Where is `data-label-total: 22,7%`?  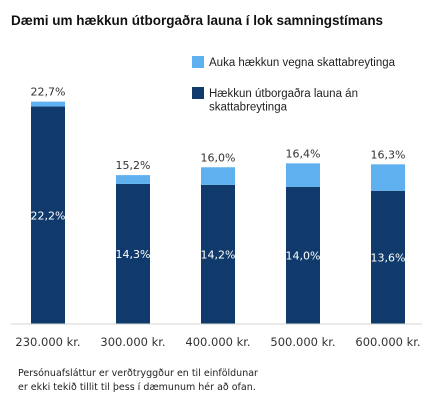
data-label-total: 22,7% is located at coordinates (48, 92).